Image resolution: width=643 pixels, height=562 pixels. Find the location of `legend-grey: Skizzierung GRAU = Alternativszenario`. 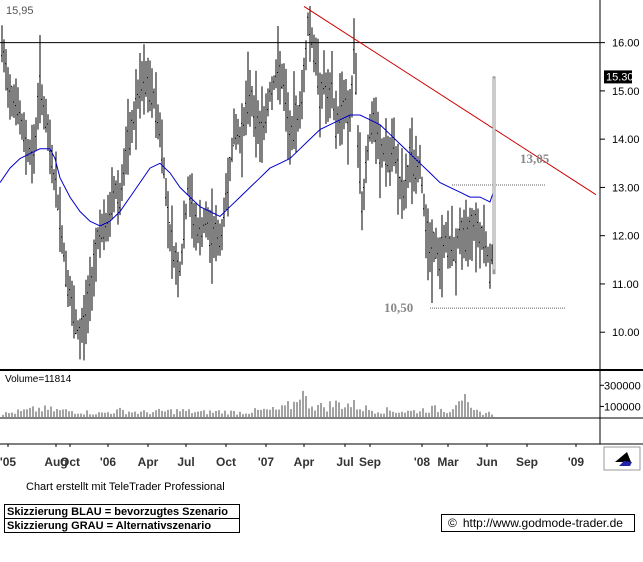

legend-grey: Skizzierung GRAU = Alternativszenario is located at coordinates (122, 525).